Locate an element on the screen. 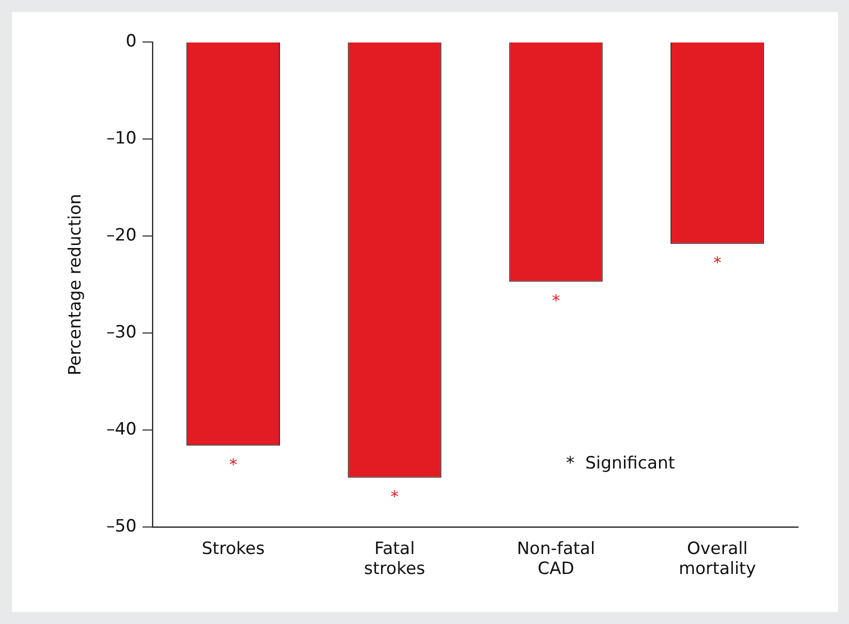 This screenshot has height=624, width=849. x-tick-label: Overall mortality is located at coordinates (717, 559).